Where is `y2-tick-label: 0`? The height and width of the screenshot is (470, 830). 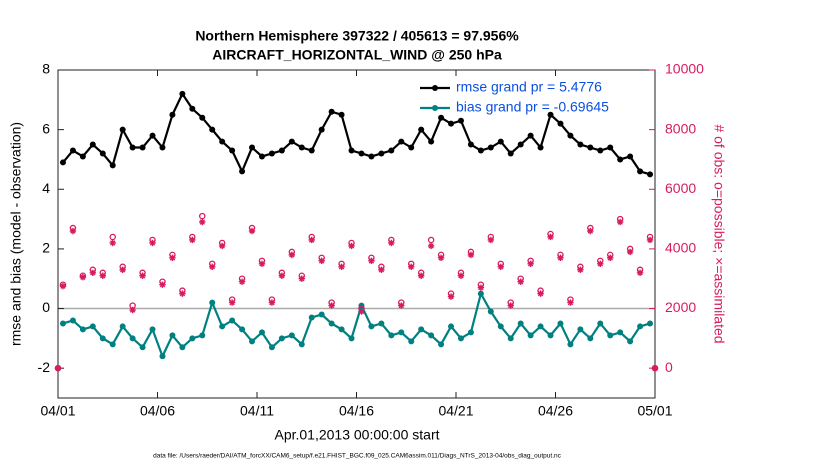 y2-tick-label: 0 is located at coordinates (669, 367).